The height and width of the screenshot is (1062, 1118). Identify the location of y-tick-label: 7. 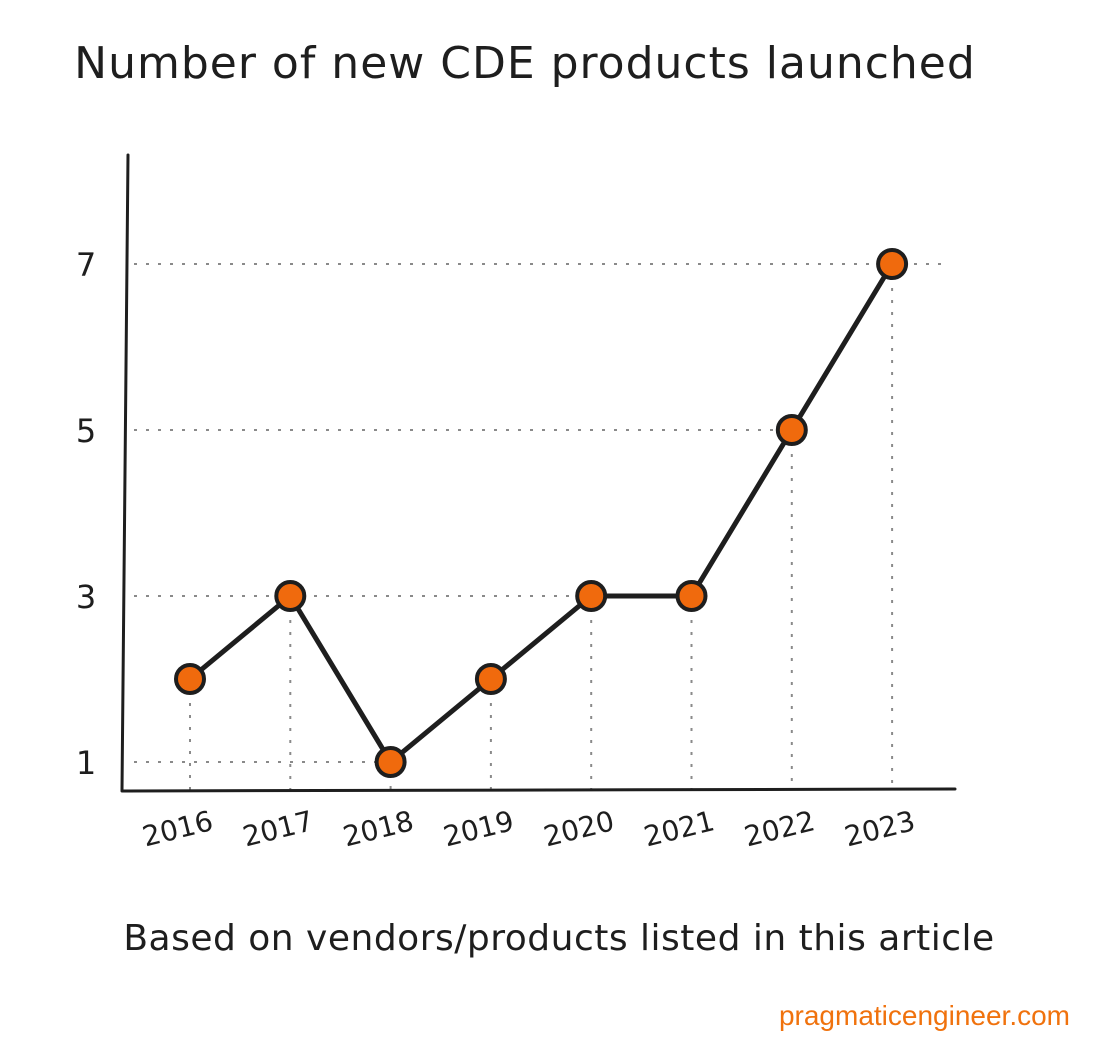
(86, 265).